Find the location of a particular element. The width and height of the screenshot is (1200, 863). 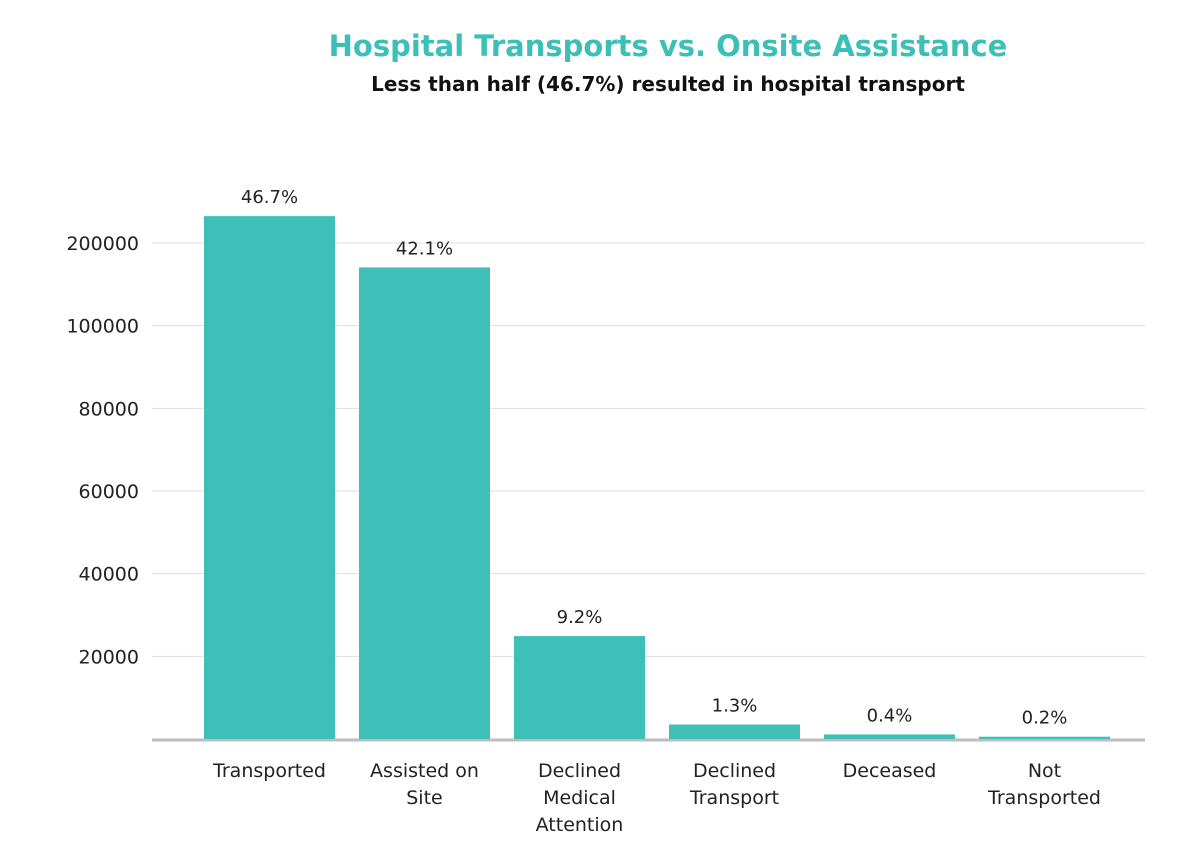

data-label: 42.1% is located at coordinates (424, 248).